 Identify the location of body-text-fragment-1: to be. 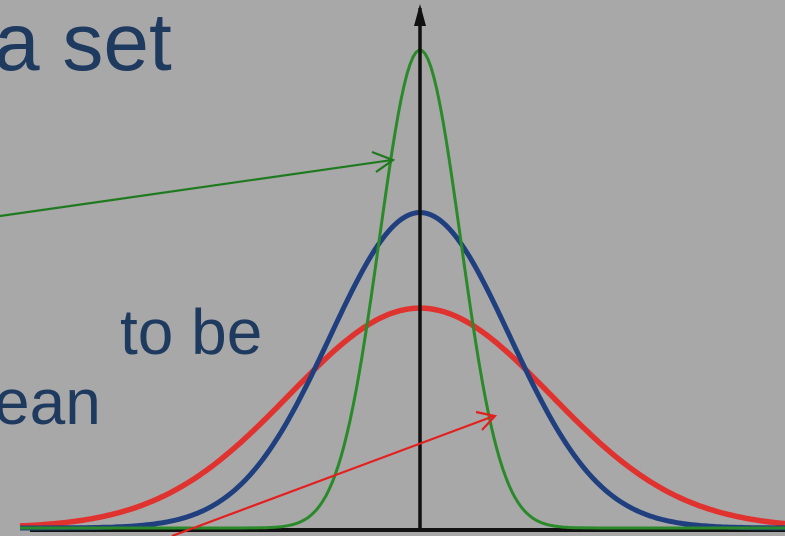
(191, 332).